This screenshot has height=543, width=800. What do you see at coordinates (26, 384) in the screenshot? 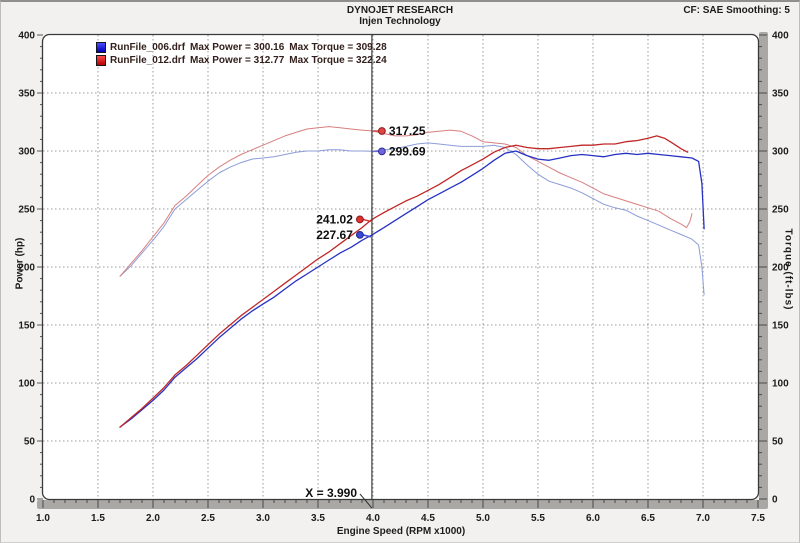
I see `y-tick-label-left: 100` at bounding box center [26, 384].